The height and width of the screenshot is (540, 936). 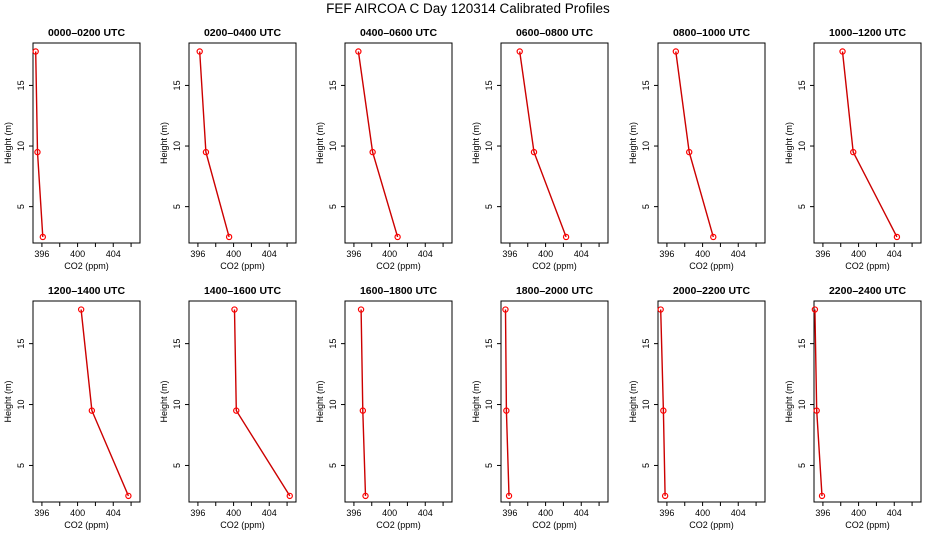 What do you see at coordinates (86, 291) in the screenshot?
I see `panel-title: 1200–1400 UTC` at bounding box center [86, 291].